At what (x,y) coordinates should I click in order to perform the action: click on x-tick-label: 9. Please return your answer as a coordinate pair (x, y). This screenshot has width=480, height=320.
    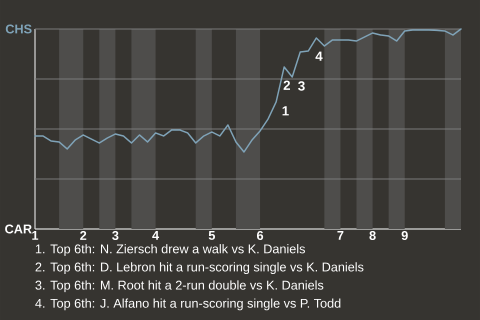
    Looking at the image, I should click on (405, 235).